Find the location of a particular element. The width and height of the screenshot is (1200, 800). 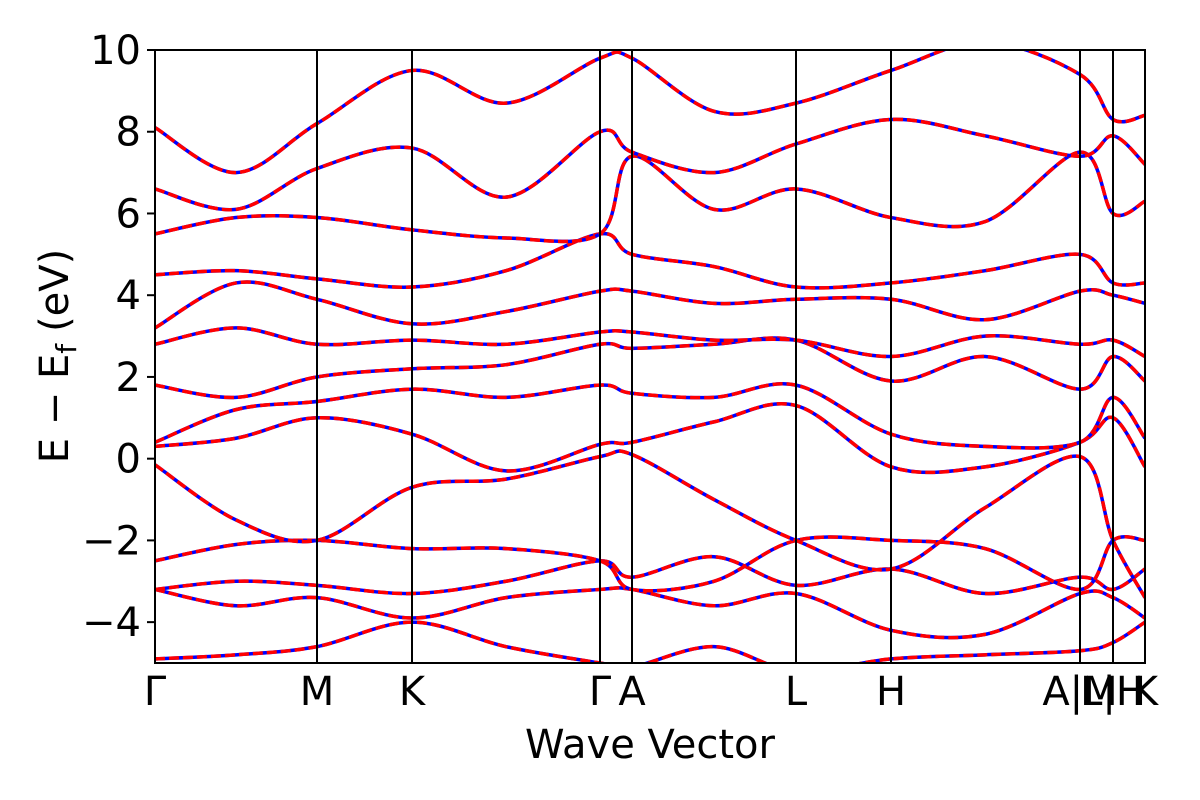

y-label-main: E − E is located at coordinates (55, 409).